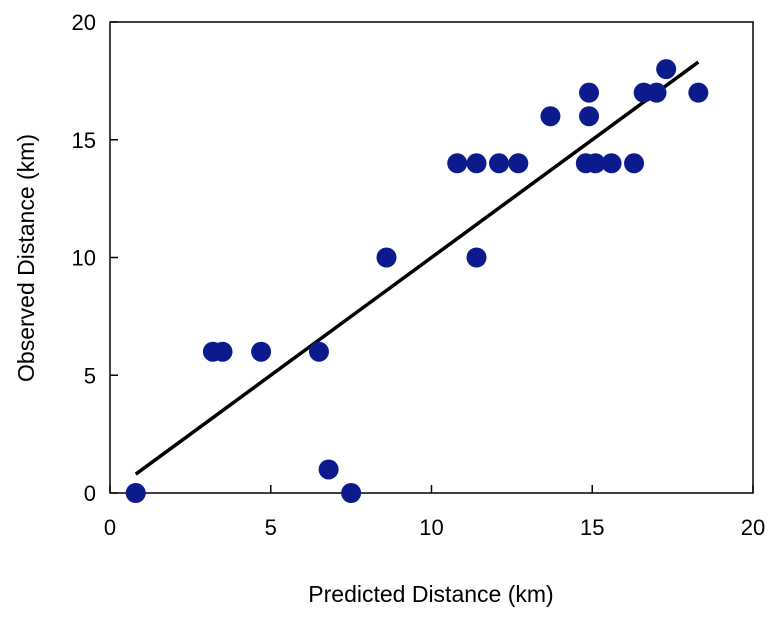 This screenshot has height=619, width=777. What do you see at coordinates (84, 140) in the screenshot?
I see `y-tick-label: 15` at bounding box center [84, 140].